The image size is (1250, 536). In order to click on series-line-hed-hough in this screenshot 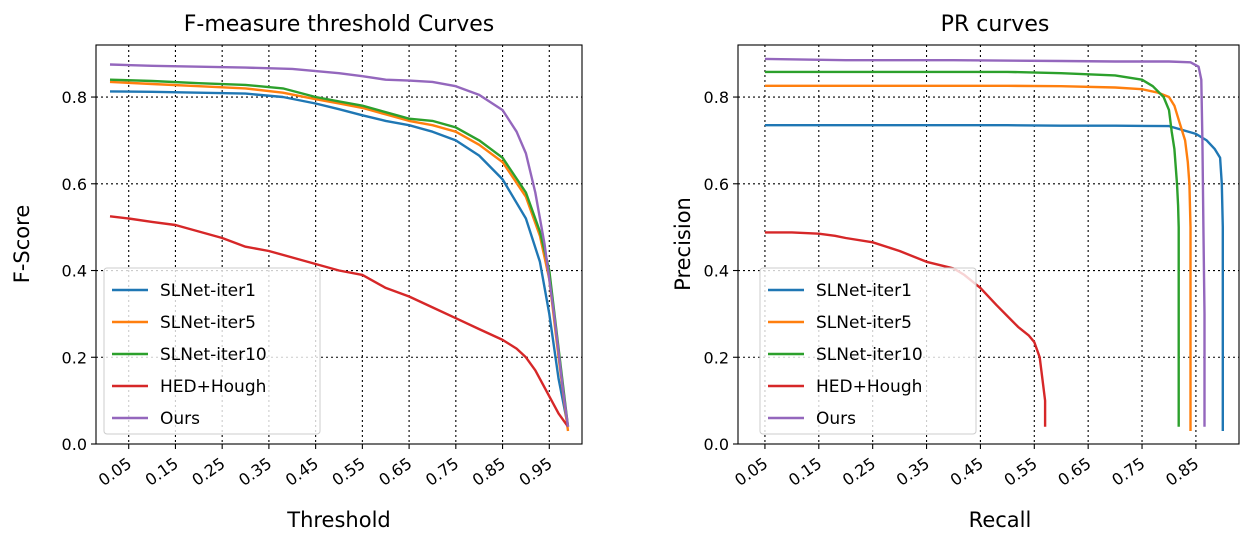, I will do `click(339, 321)`.